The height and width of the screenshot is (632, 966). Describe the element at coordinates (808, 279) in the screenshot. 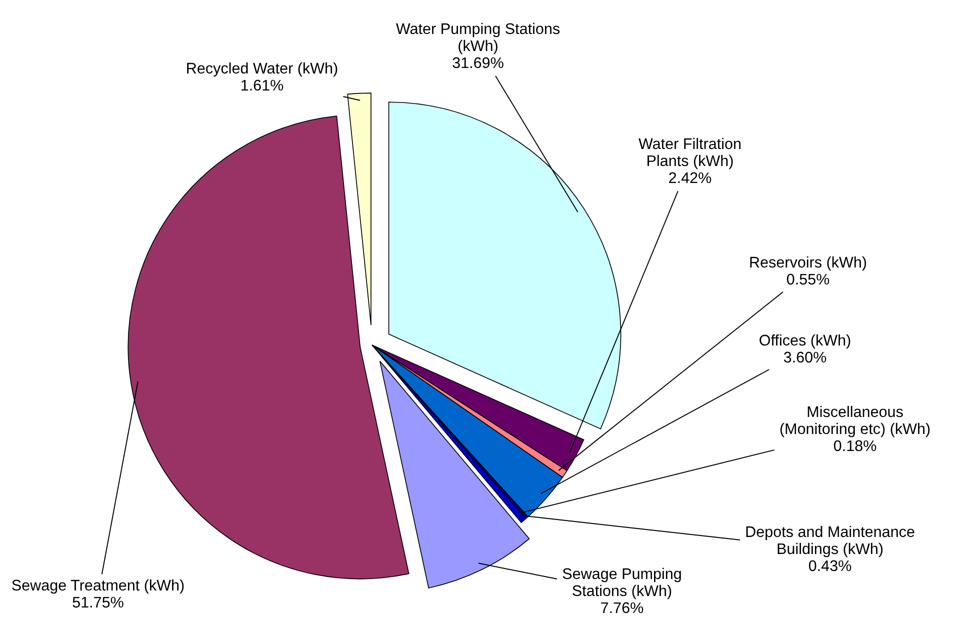

I see `data-label: 0.55%` at that location.